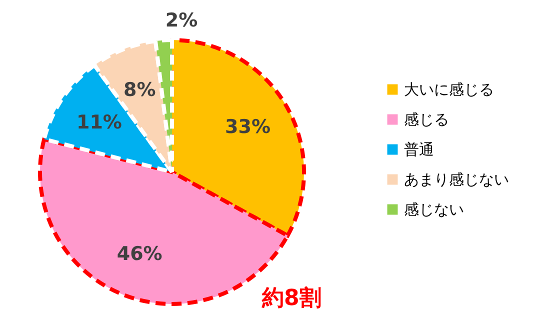 The height and width of the screenshot is (334, 557). I want to click on legend-label: 大いに感じる, so click(449, 89).